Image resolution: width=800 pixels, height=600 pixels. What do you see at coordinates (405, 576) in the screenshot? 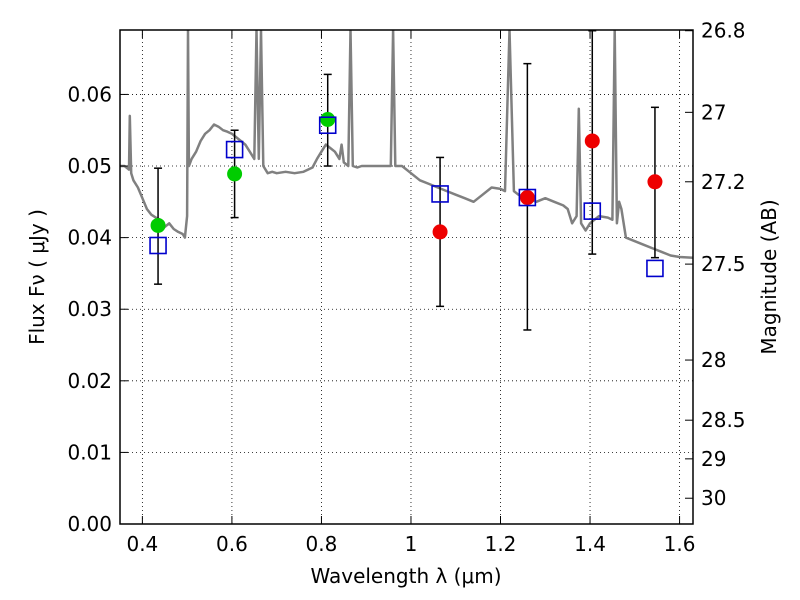
I see `x-axis-title: Wavelength λ (μm)` at bounding box center [405, 576].